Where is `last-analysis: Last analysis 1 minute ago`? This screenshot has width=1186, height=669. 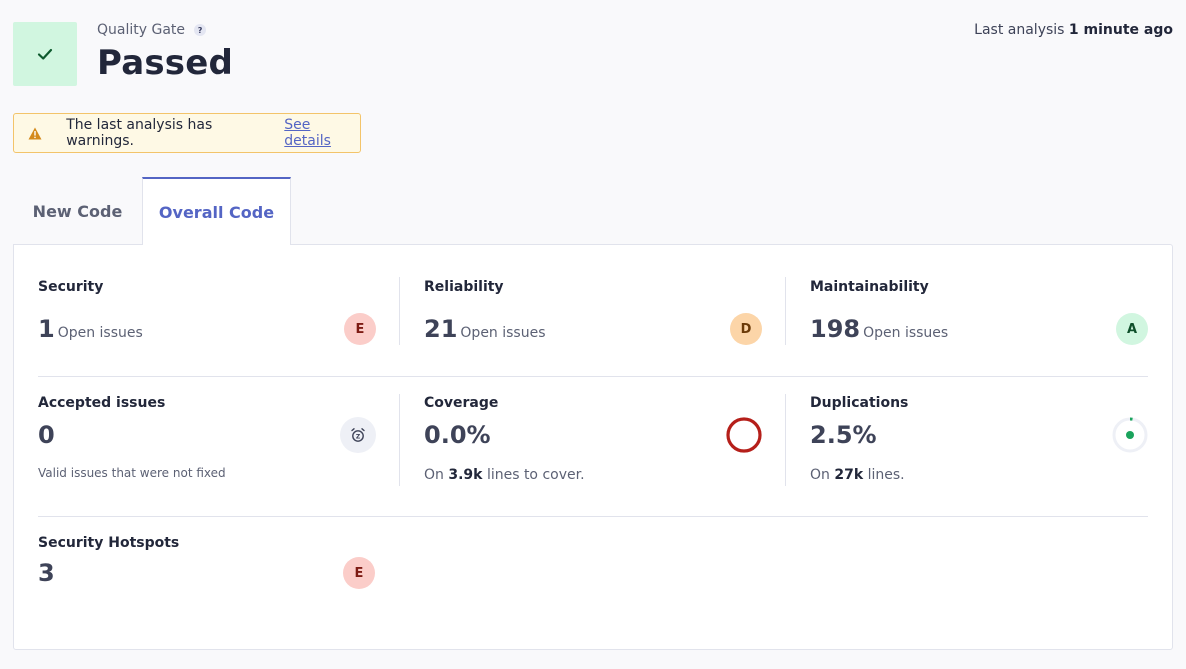 last-analysis: Last analysis 1 minute ago is located at coordinates (1073, 30).